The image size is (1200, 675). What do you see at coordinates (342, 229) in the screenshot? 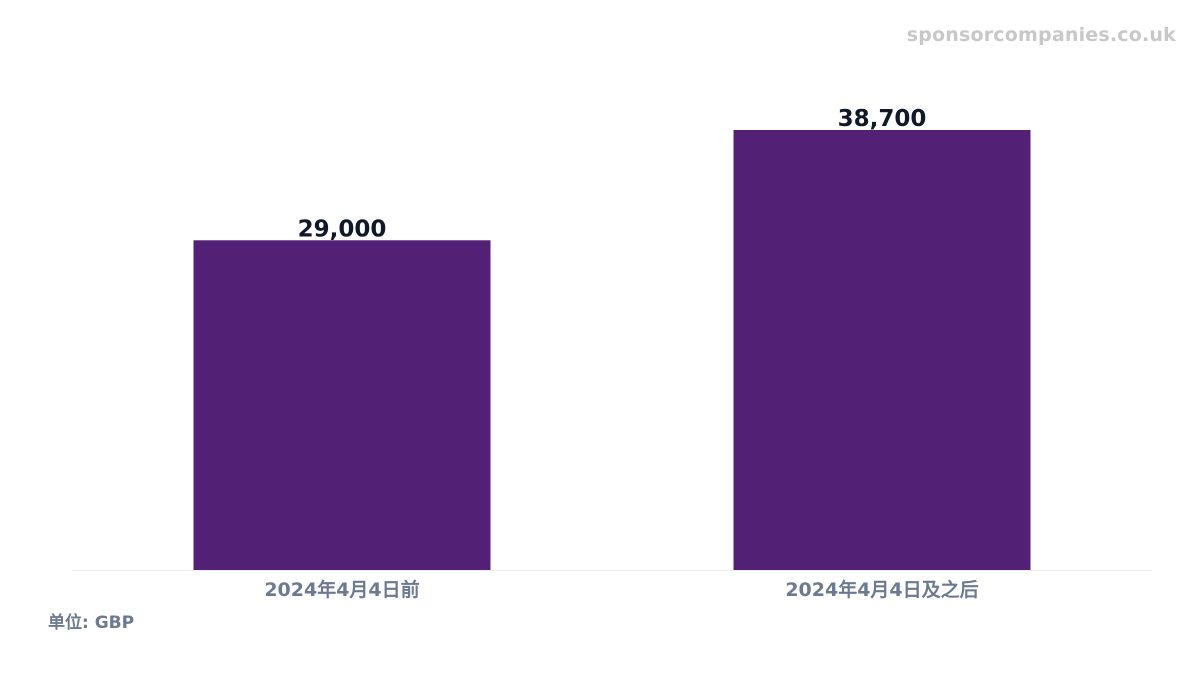
I see `value-label-1: 29,000` at bounding box center [342, 229].